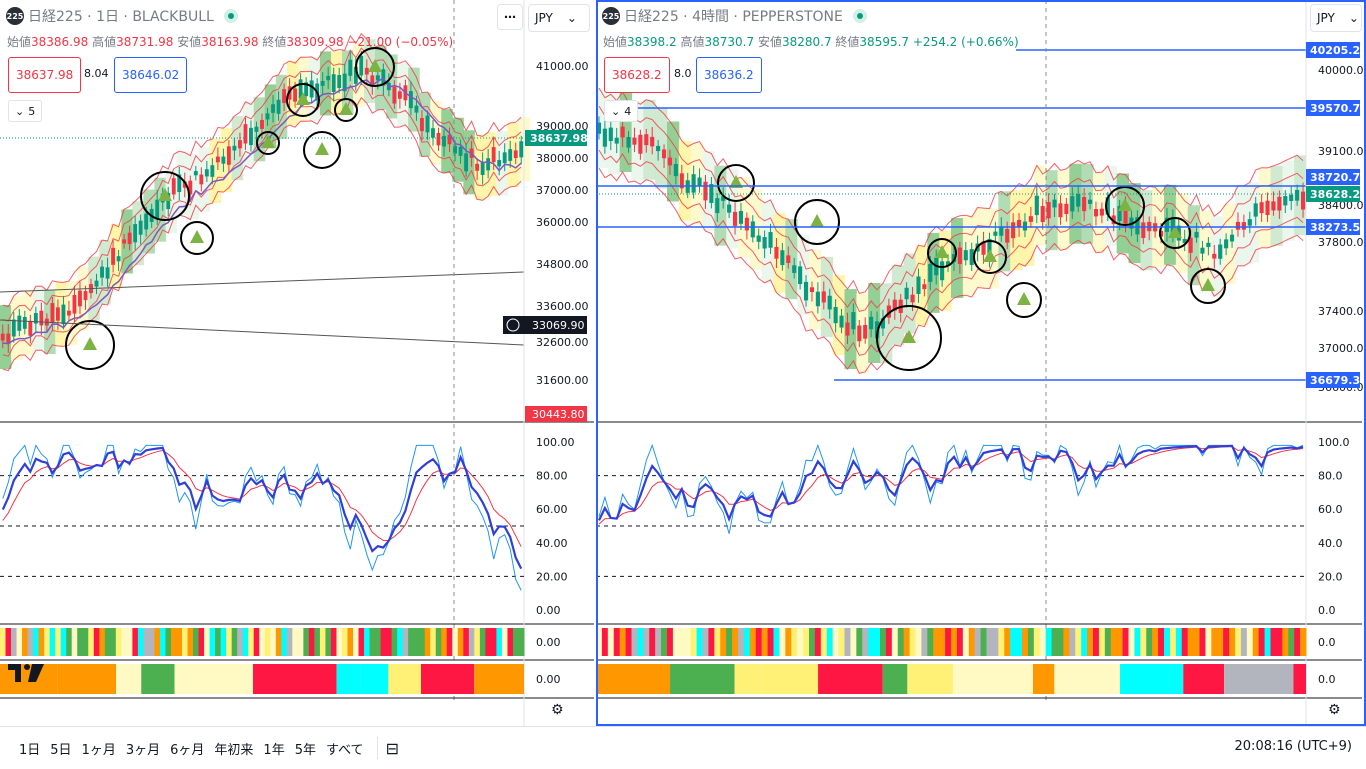 The height and width of the screenshot is (769, 1366). Describe the element at coordinates (377, 748) in the screenshot. I see `toolbar-divider` at that location.